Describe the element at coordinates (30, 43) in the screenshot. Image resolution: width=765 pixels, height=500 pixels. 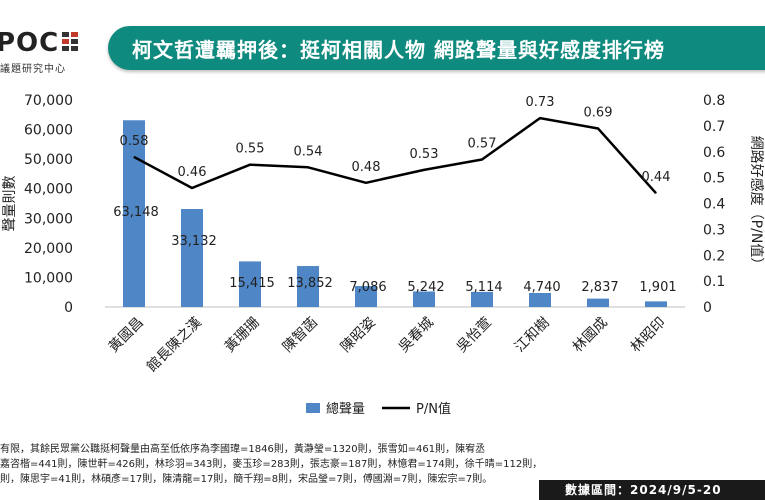
I see `logo-text: POC` at that location.